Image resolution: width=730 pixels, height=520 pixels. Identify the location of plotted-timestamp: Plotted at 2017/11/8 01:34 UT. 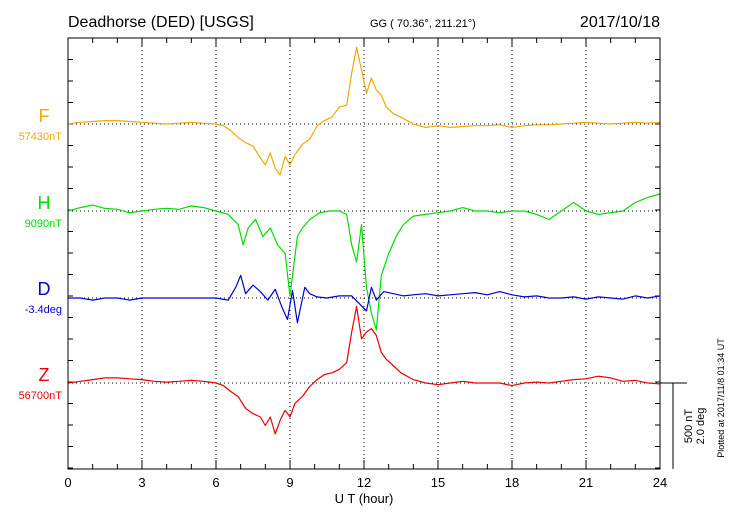
(721, 398).